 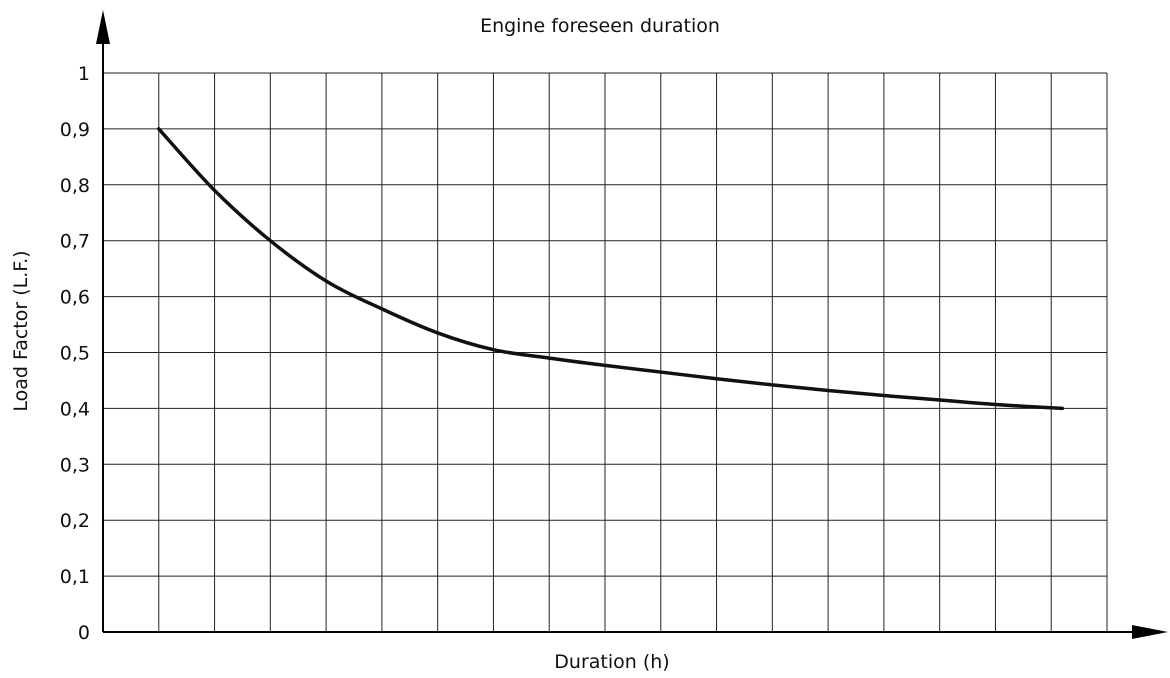 I want to click on chart-title: Engine foreseen duration, so click(x=600, y=26).